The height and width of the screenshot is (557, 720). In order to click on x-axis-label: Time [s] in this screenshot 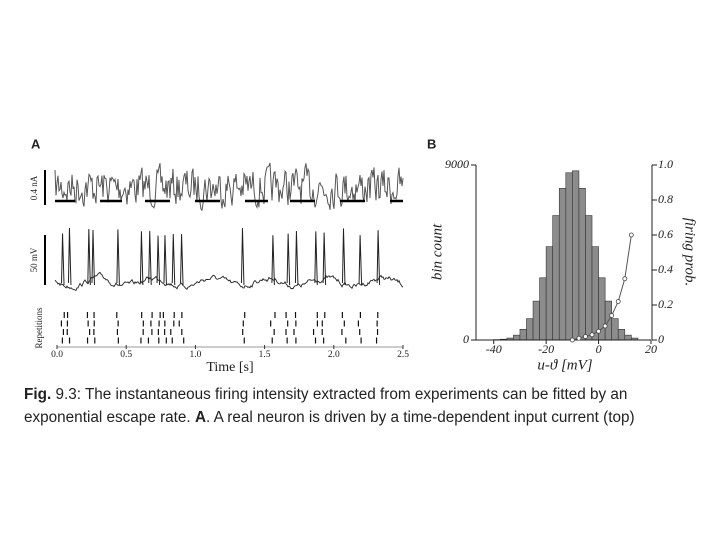, I will do `click(229, 367)`.